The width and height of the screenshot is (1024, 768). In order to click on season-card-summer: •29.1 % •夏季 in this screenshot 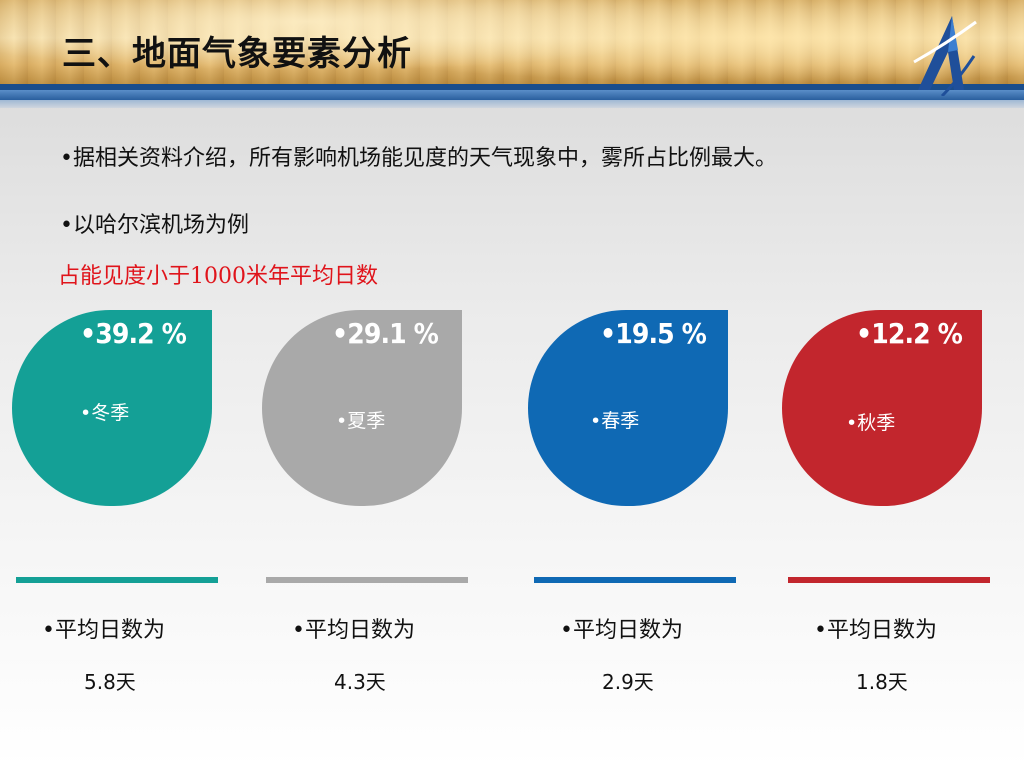, I will do `click(362, 408)`.